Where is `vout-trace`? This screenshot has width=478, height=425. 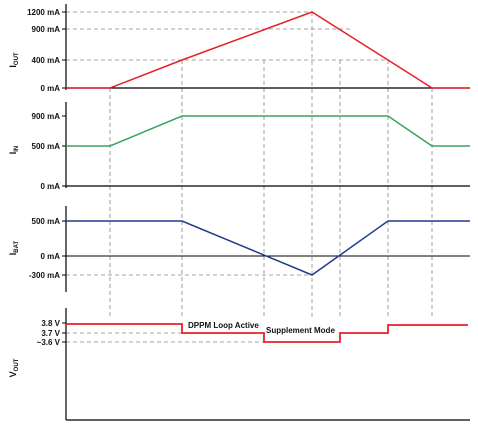
vout-trace is located at coordinates (267, 333).